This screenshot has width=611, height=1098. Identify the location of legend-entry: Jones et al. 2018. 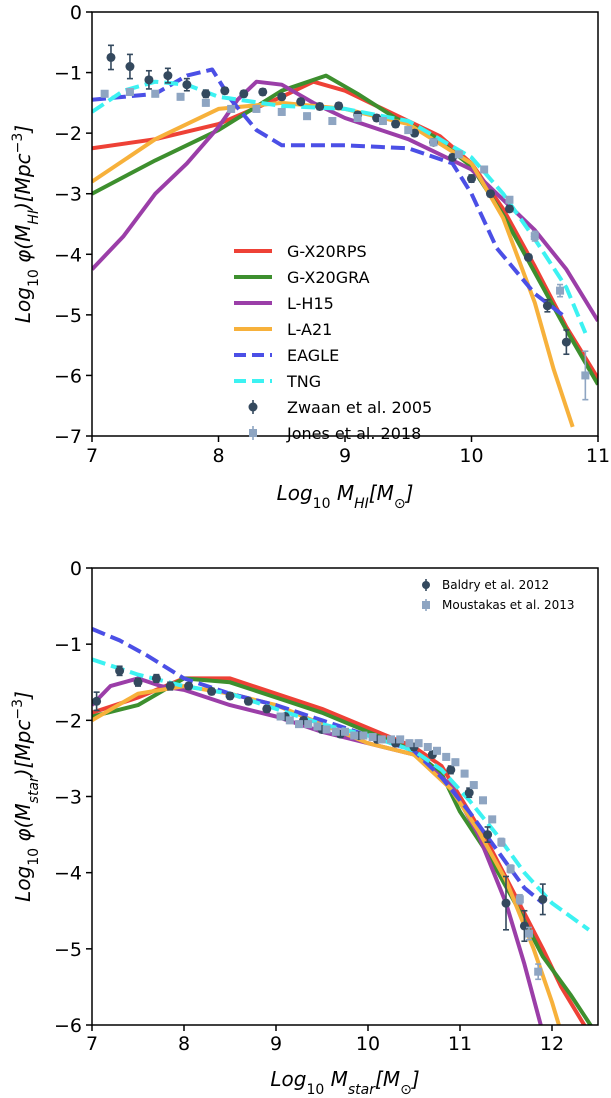
(353, 433).